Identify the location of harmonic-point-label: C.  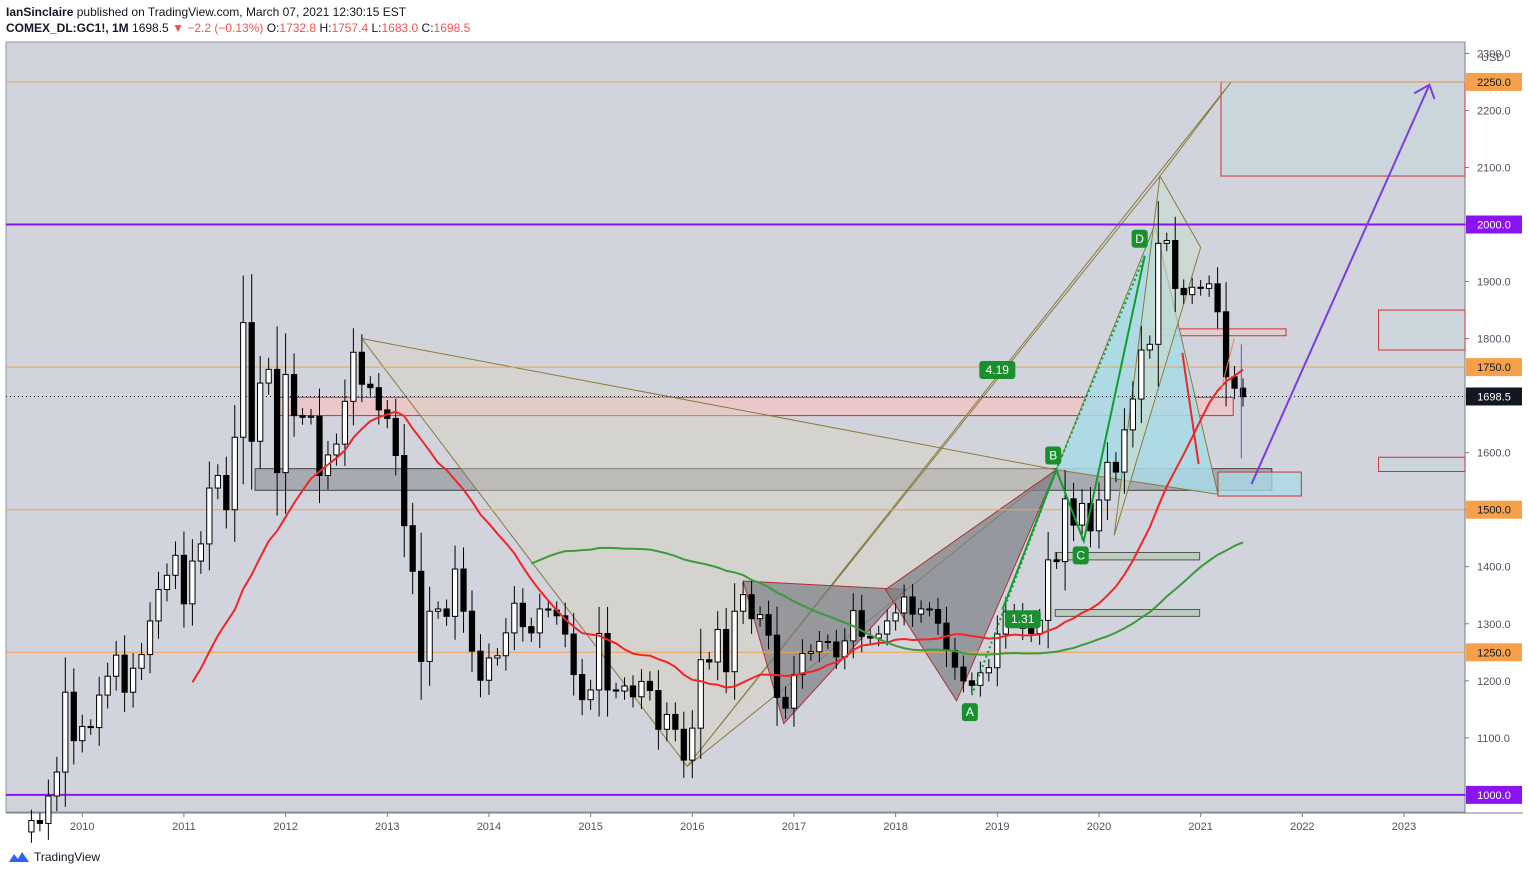
(1080, 555).